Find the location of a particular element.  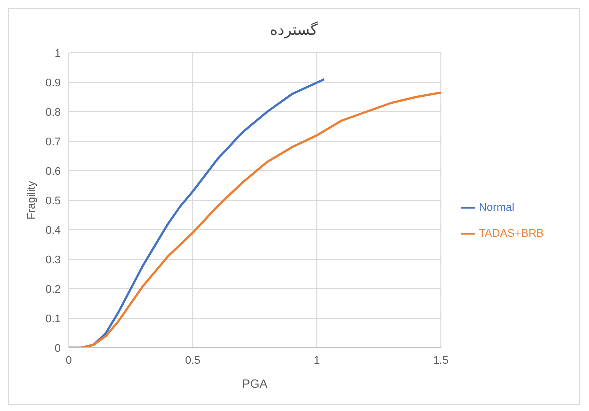

y-tick-label: 0.2 is located at coordinates (53, 290).